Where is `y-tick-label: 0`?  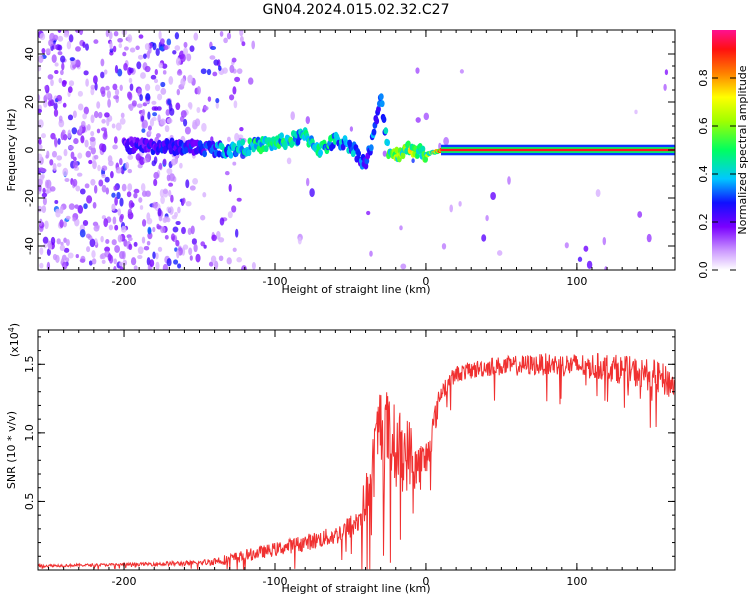
y-tick-label: 0 is located at coordinates (29, 150).